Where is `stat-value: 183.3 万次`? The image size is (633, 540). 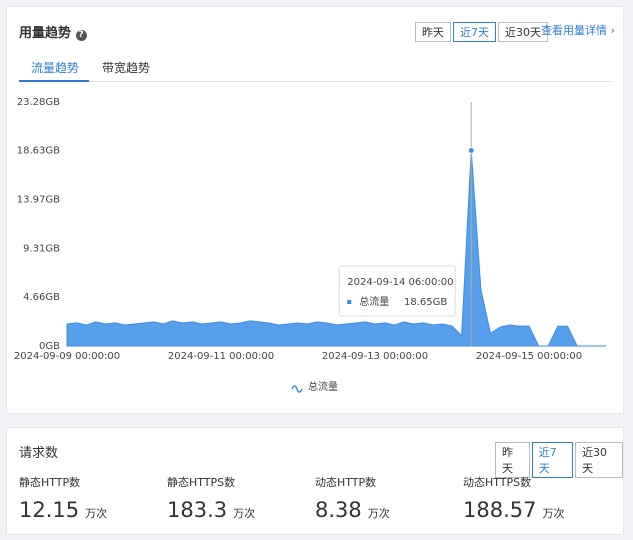
stat-value: 183.3 万次 is located at coordinates (211, 510).